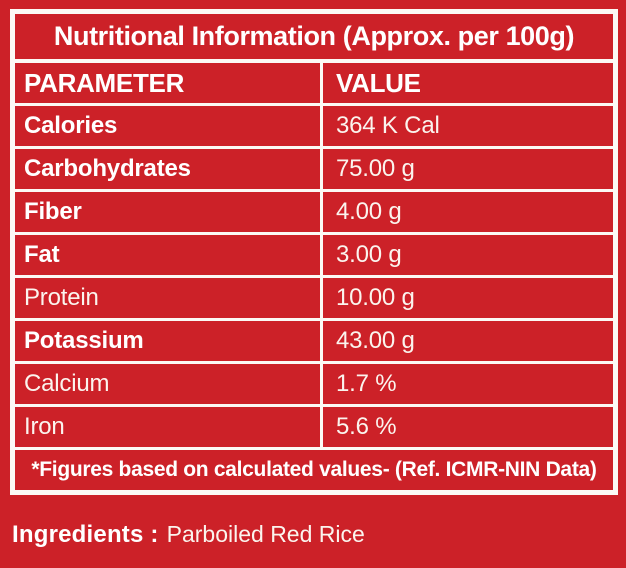 Image resolution: width=626 pixels, height=568 pixels. Describe the element at coordinates (167, 212) in the screenshot. I see `parameter-cell: Fiber` at that location.